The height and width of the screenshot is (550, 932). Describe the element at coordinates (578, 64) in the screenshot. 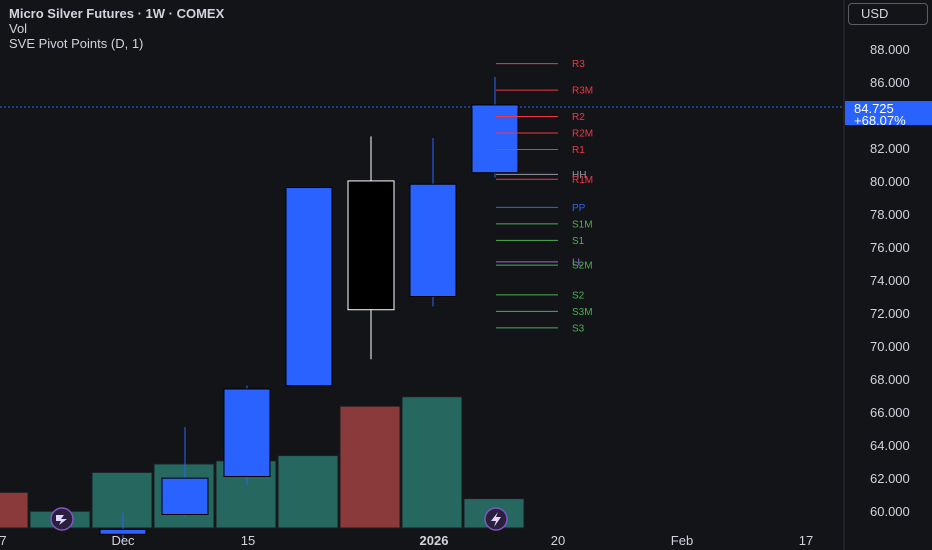

I see `pivot-label: R3` at that location.